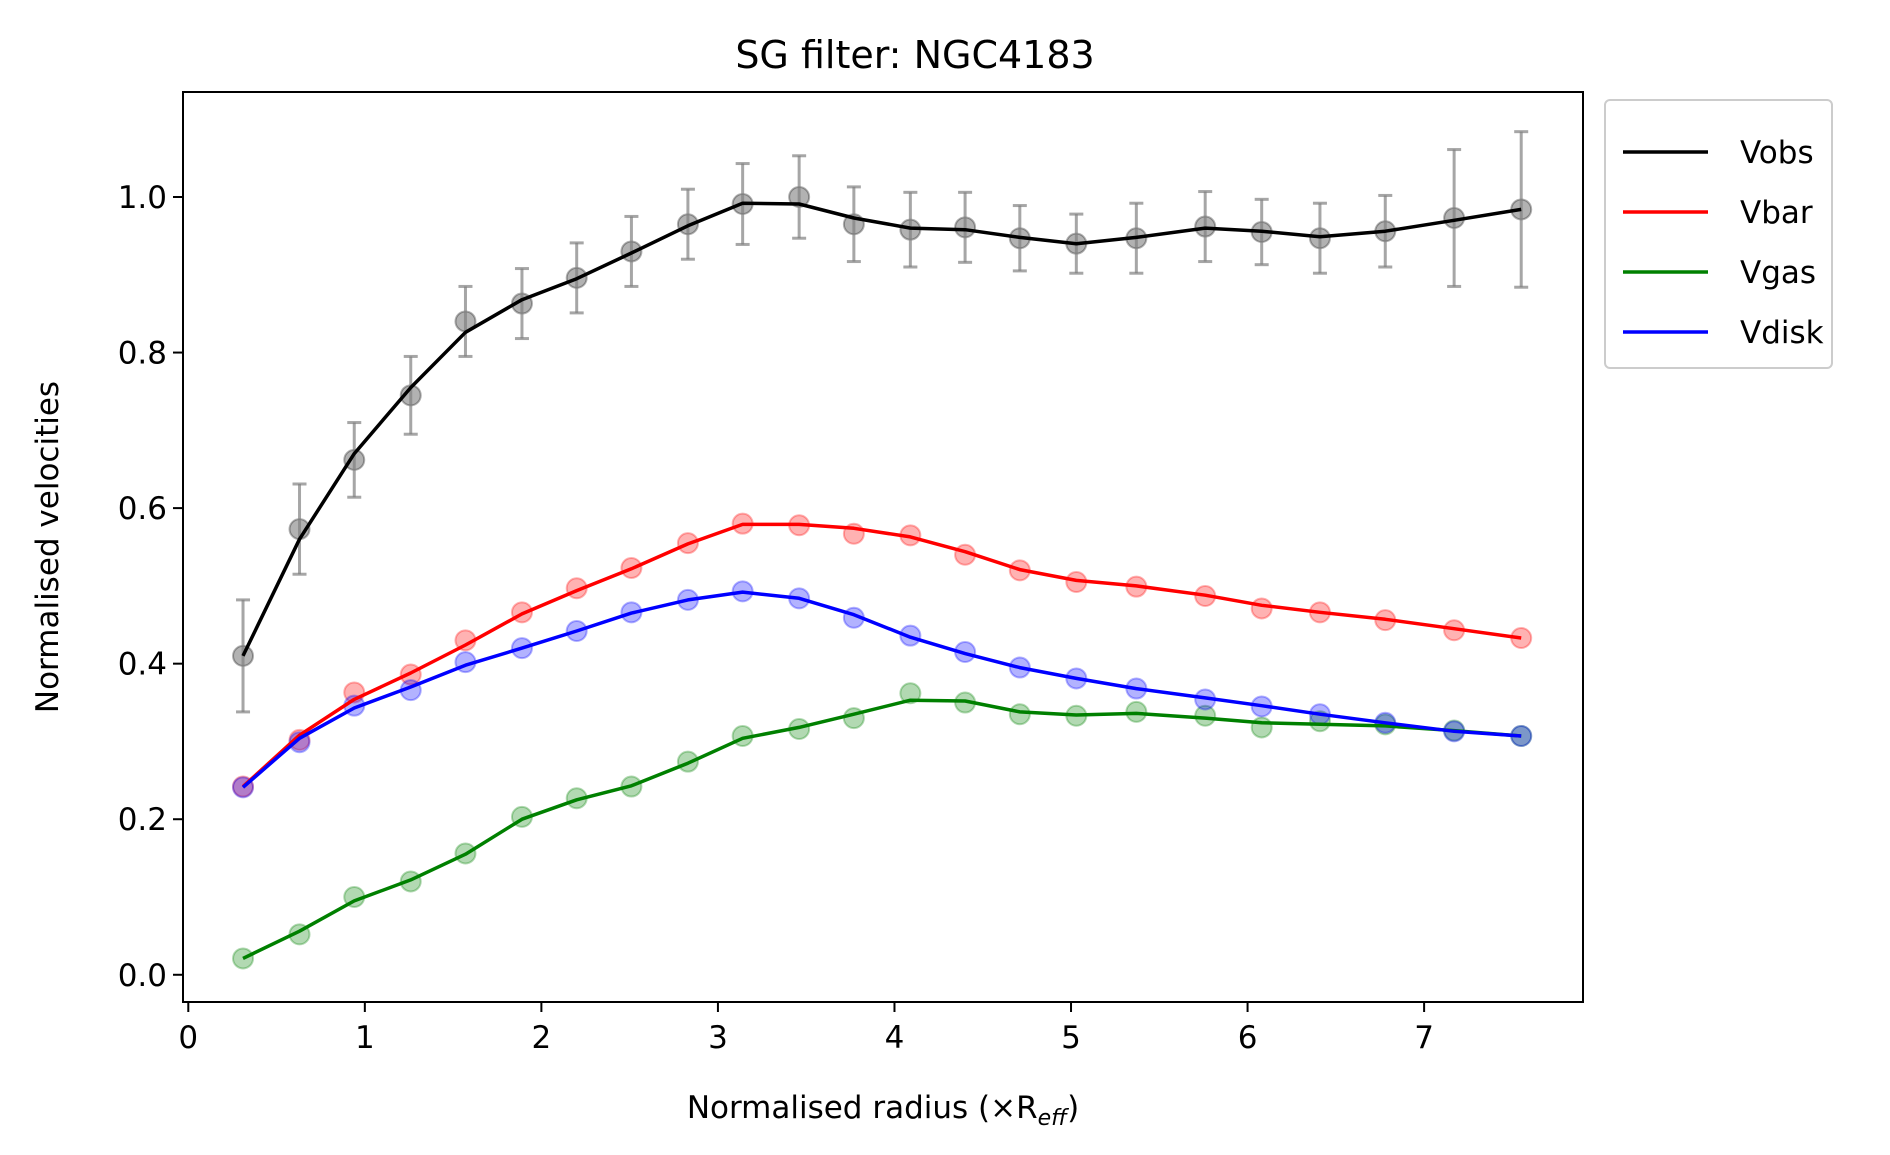 The image size is (1890, 1155). What do you see at coordinates (142, 665) in the screenshot?
I see `y-tick-label: 0.4` at bounding box center [142, 665].